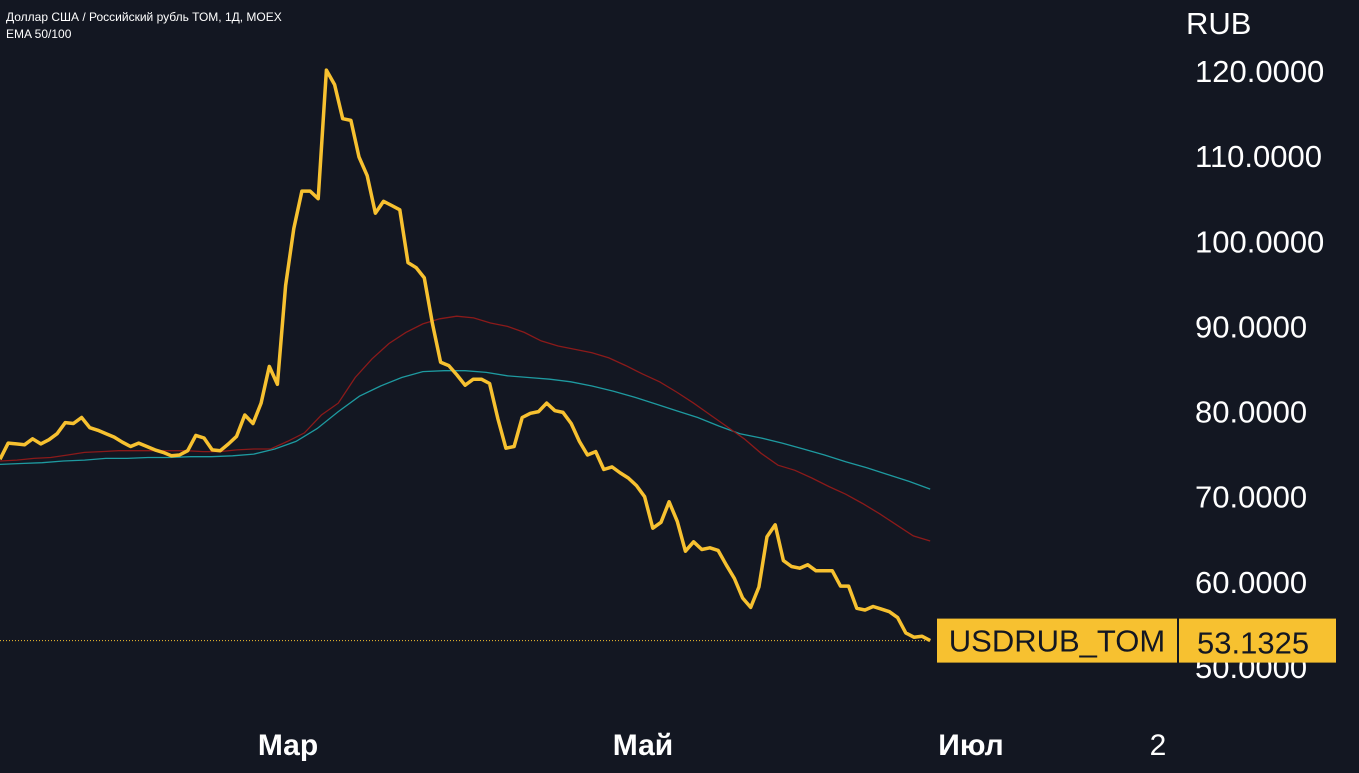  I want to click on last-price-label: 53.1325, so click(1253, 643).